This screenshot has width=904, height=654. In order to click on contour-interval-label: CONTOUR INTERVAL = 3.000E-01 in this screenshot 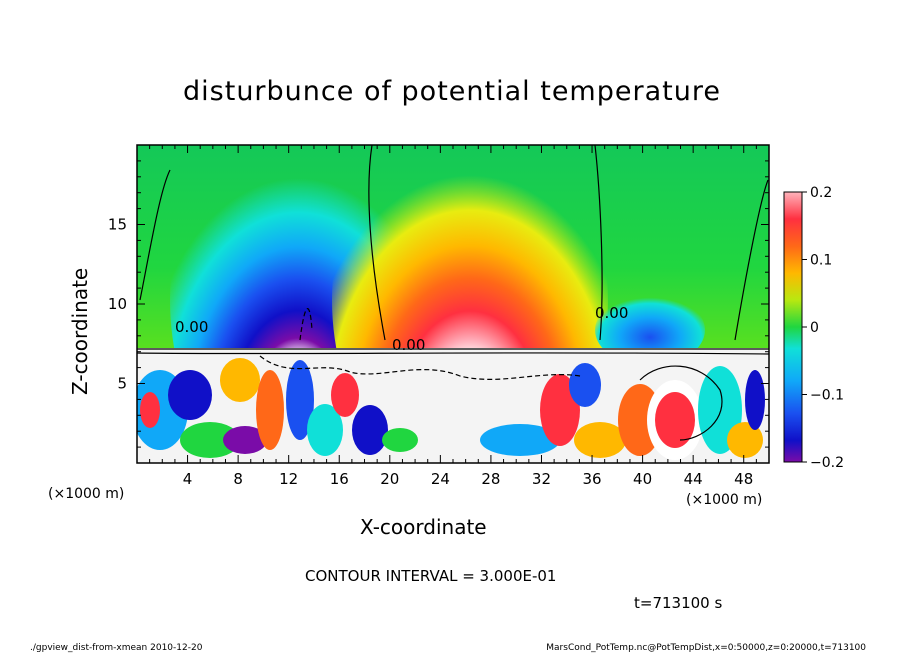, I will do `click(431, 576)`.